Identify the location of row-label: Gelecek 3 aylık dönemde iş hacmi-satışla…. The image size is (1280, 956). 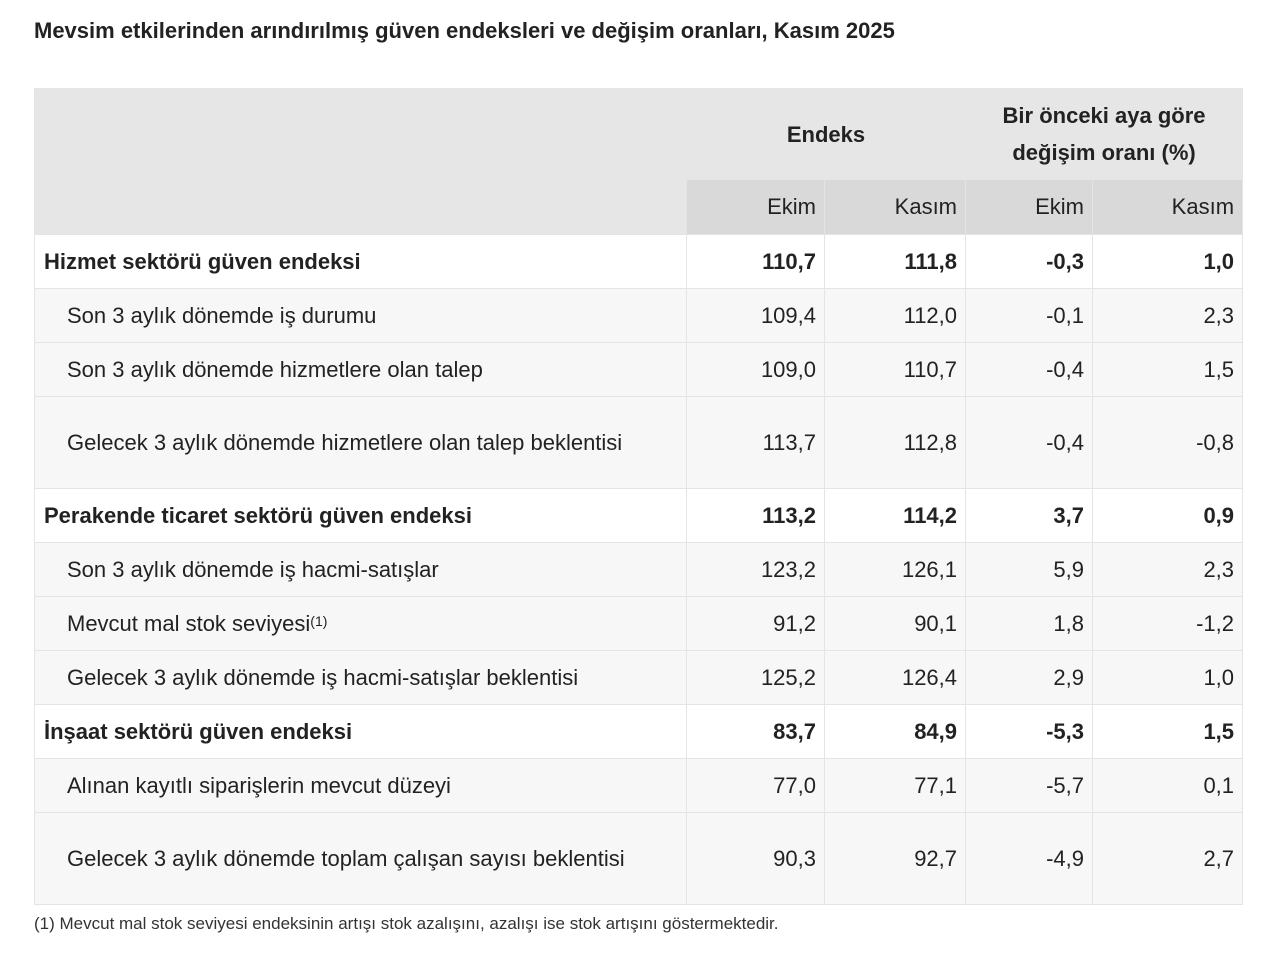
(360, 677).